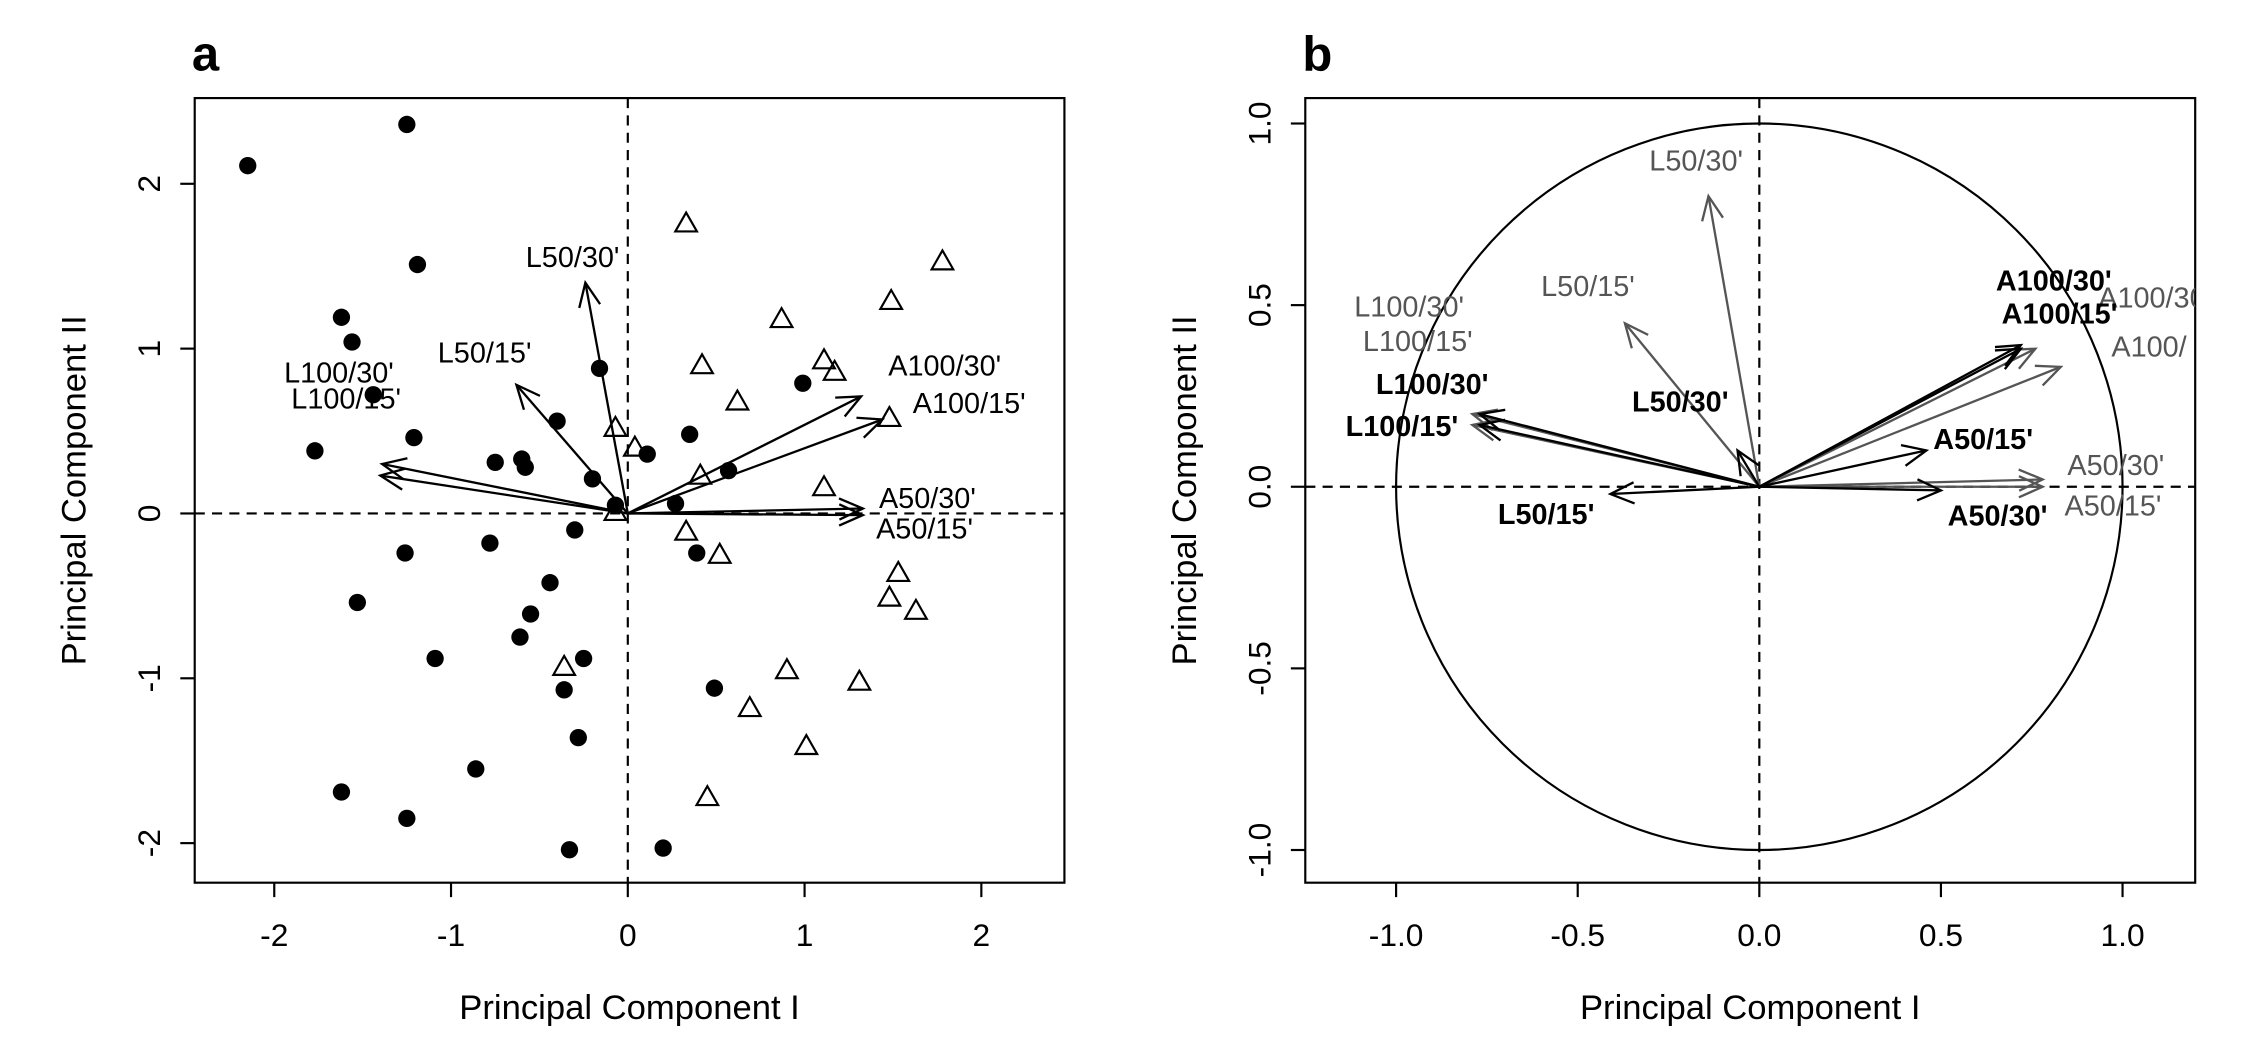 The height and width of the screenshot is (1050, 2250). What do you see at coordinates (2123, 935) in the screenshot?
I see `x-tick-label: 1.0` at bounding box center [2123, 935].